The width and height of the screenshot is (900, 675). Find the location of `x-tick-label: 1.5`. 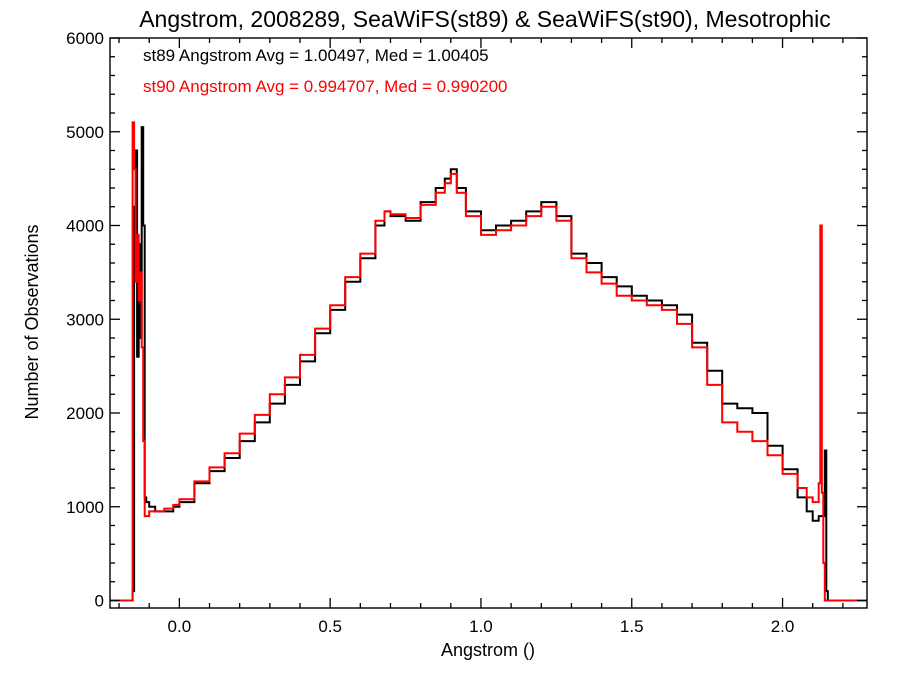

x-tick-label: 1.5 is located at coordinates (632, 626).